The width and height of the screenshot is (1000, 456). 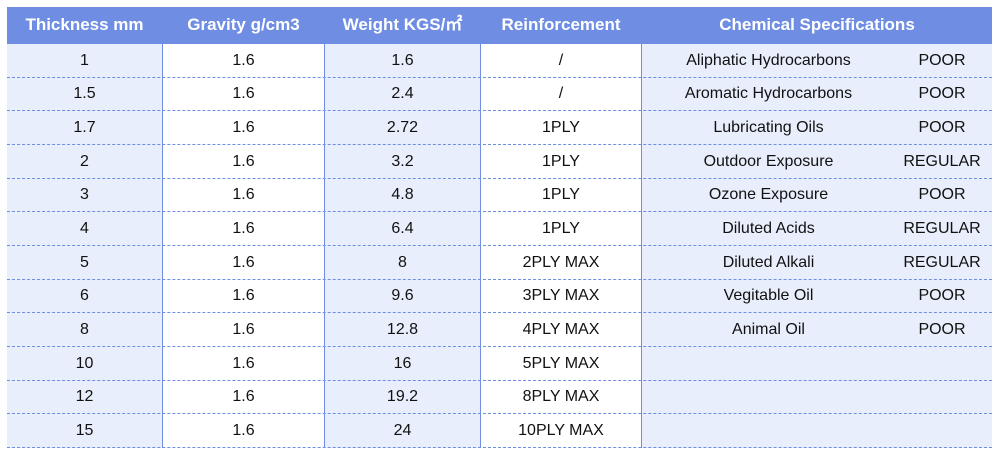 I want to click on table-row: 5 1.6 8 2PLY MAX Diluted Alkali REGULAR, so click(x=499, y=263).